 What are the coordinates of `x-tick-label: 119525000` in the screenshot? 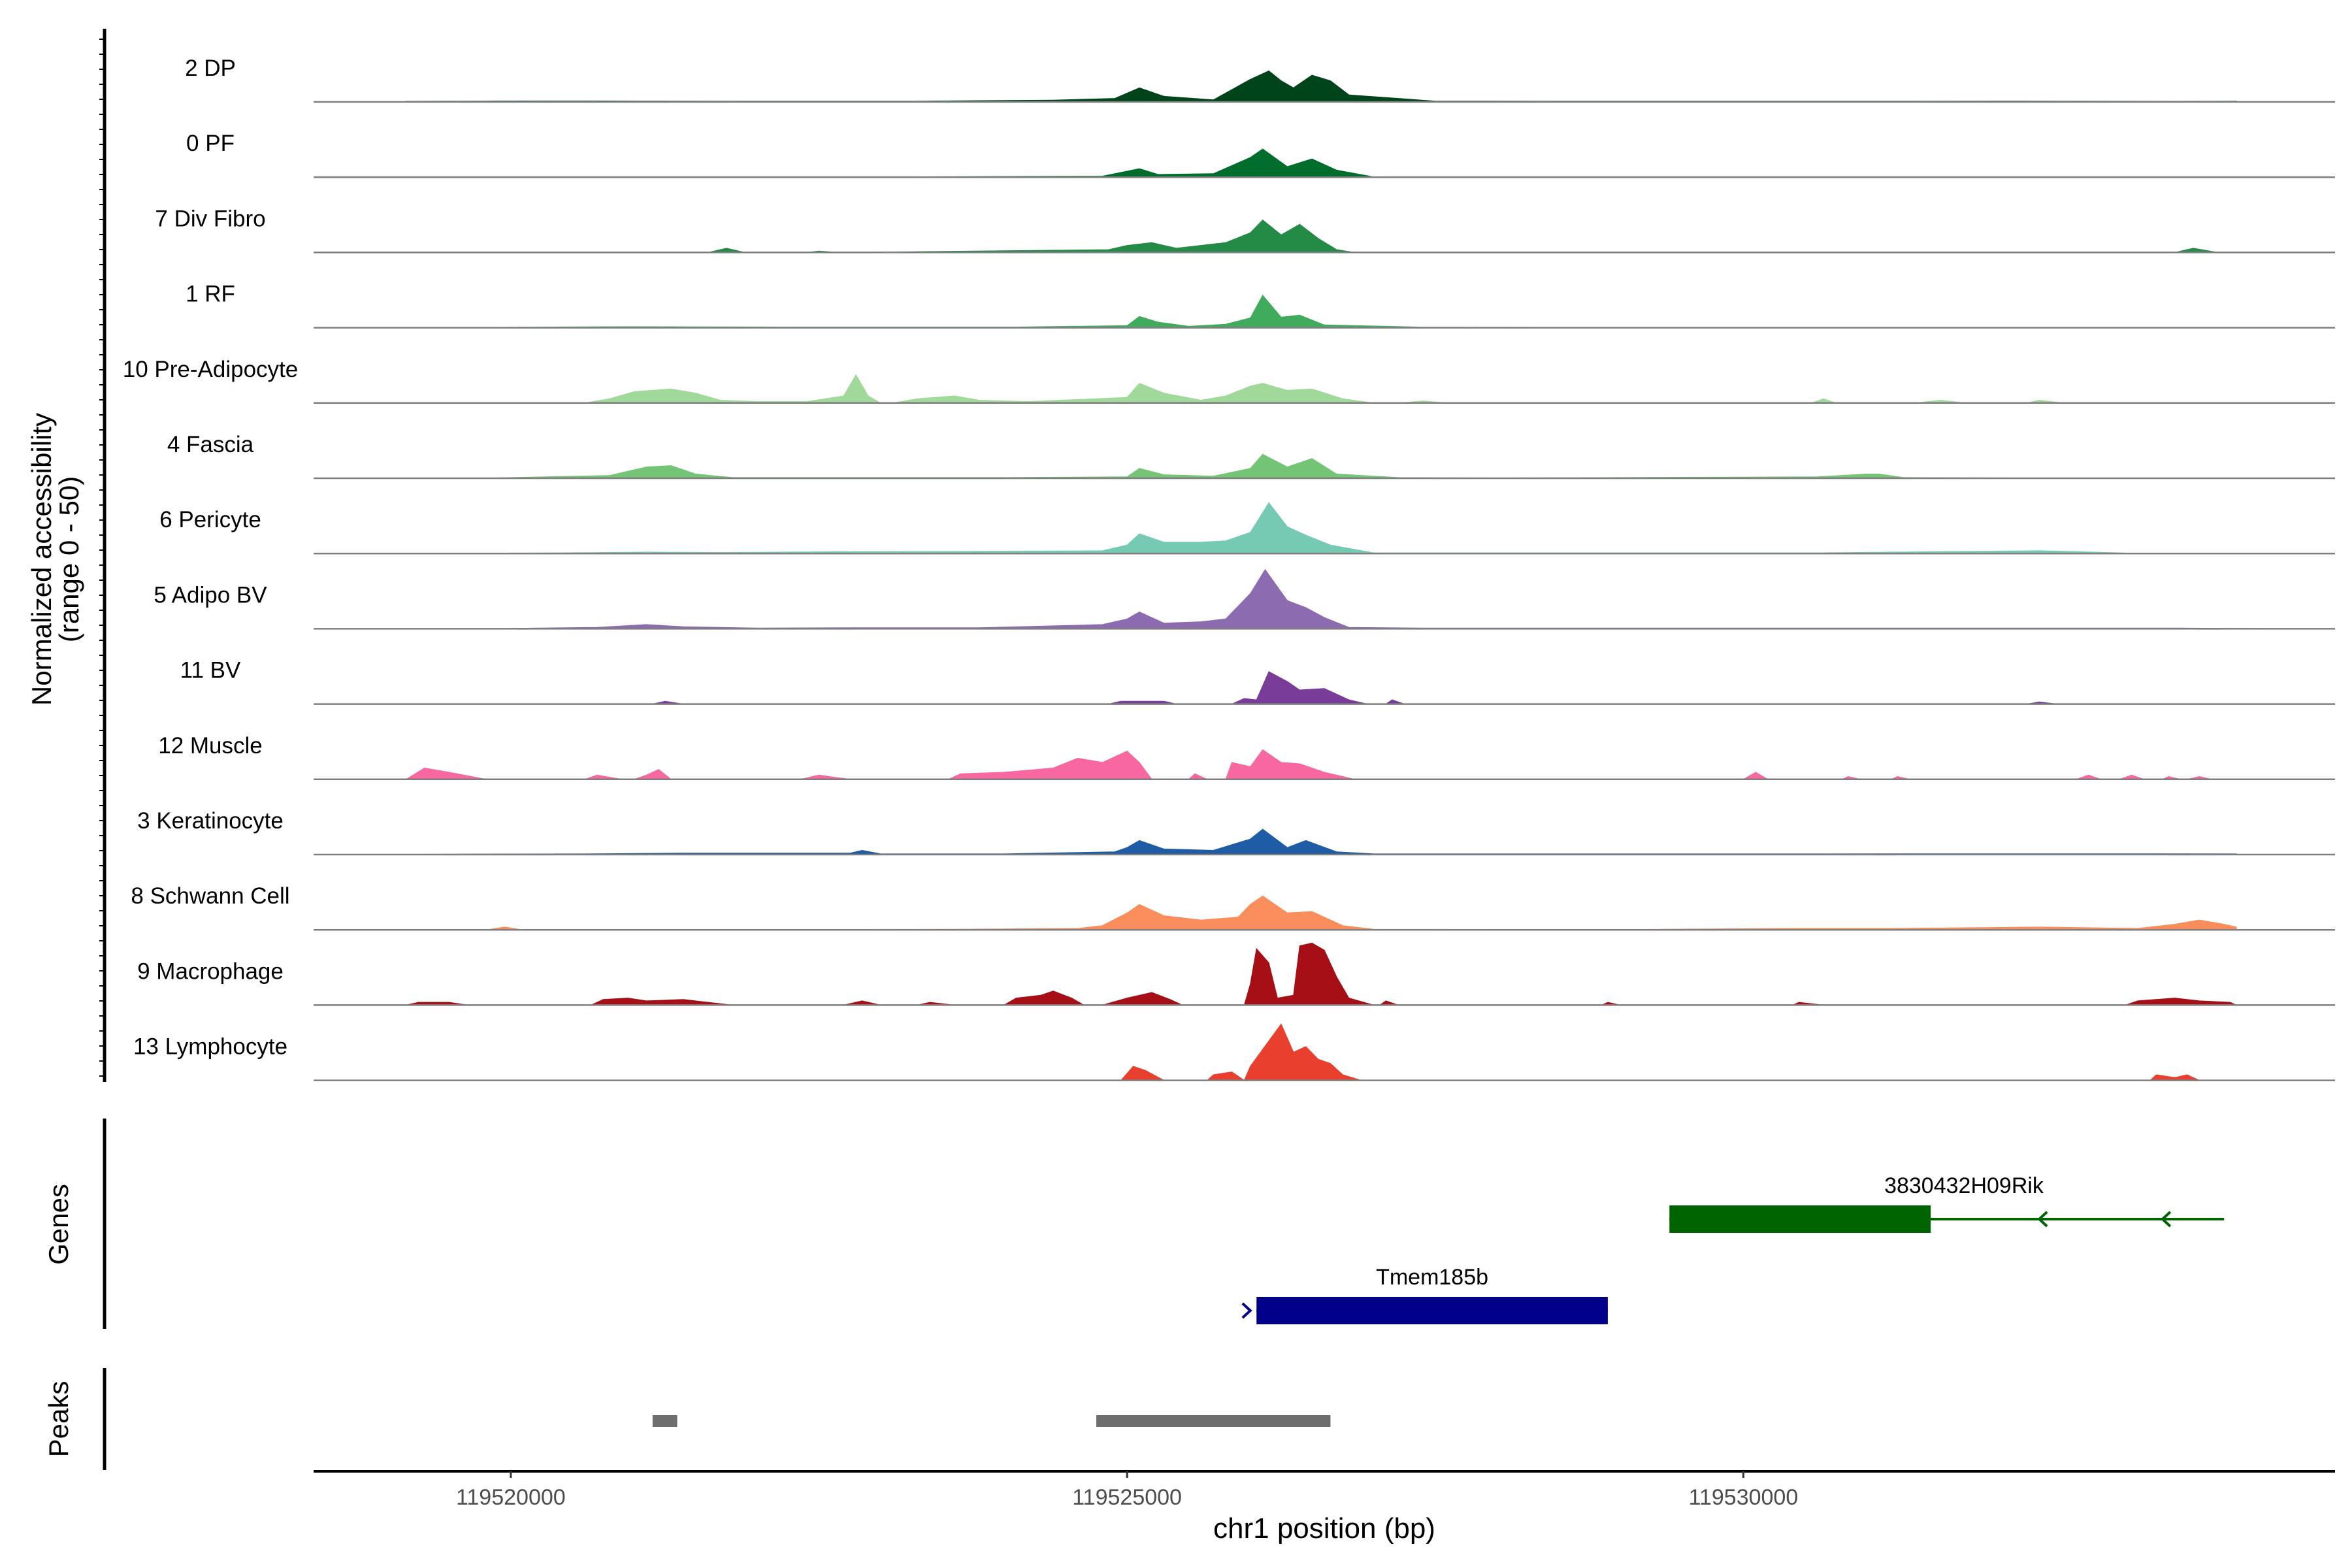 It's located at (1127, 1497).